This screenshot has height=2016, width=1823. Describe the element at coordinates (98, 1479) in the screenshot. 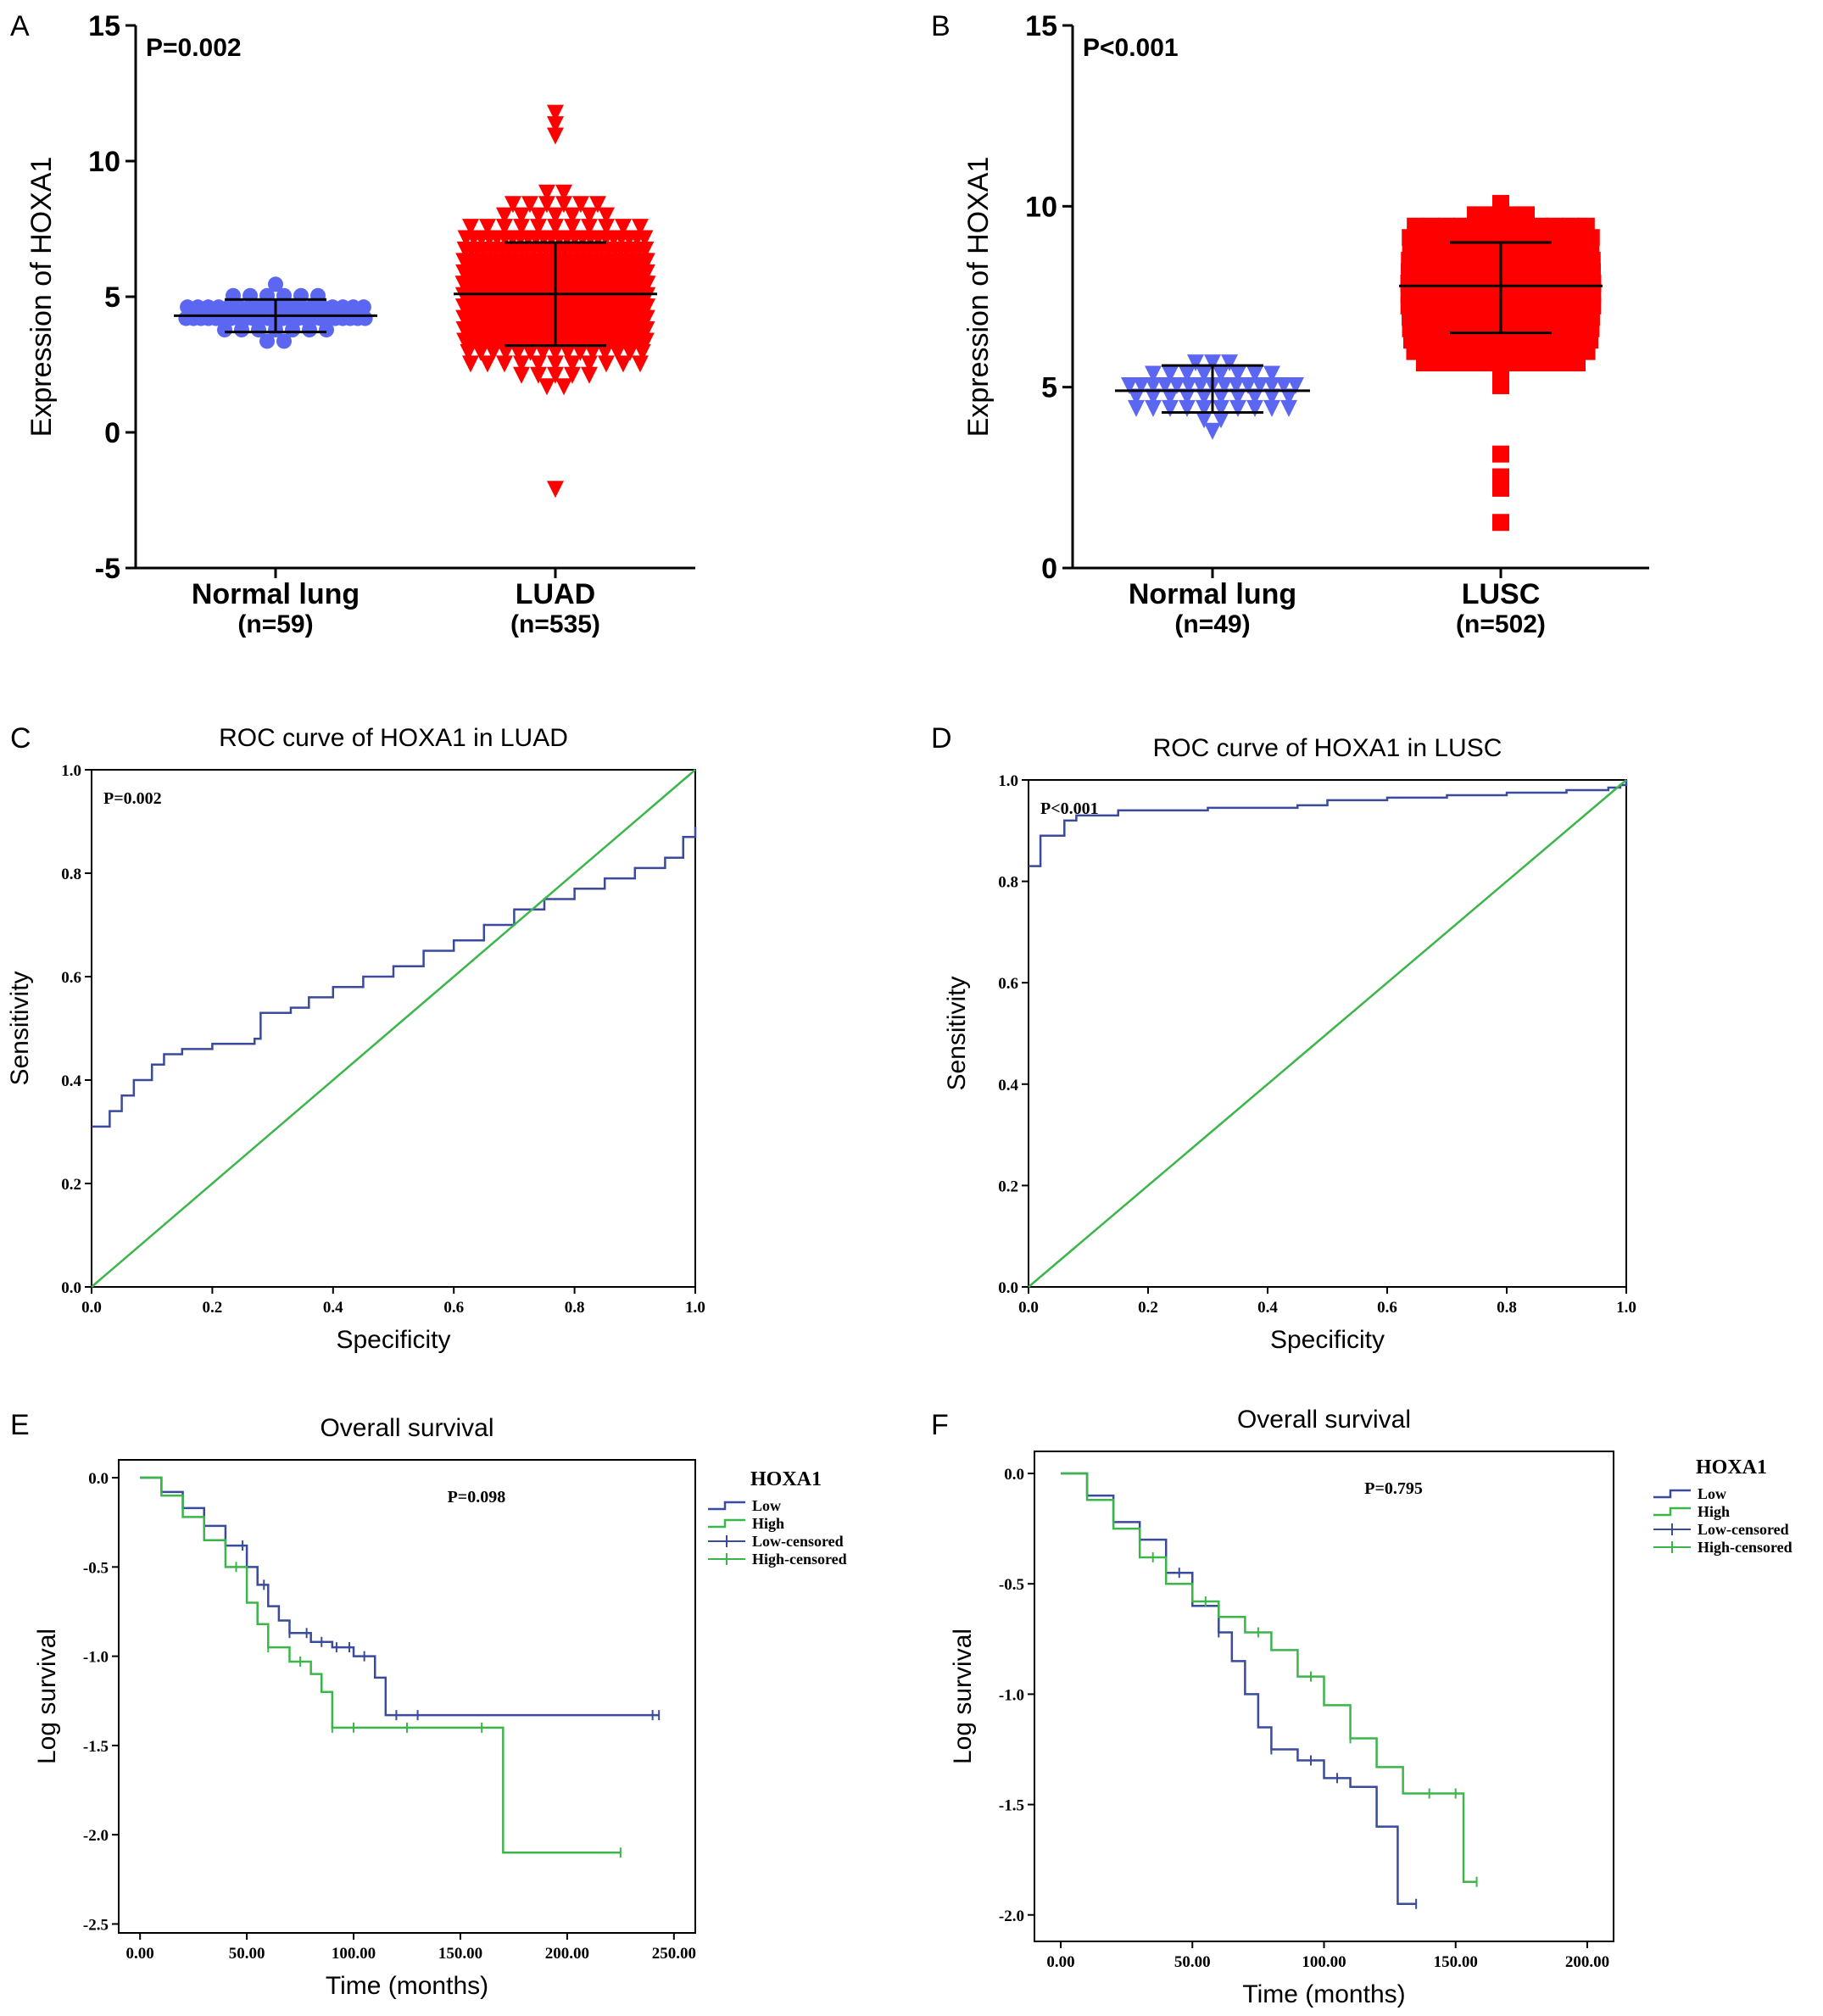

I see `y-tick-label: 0.0` at that location.